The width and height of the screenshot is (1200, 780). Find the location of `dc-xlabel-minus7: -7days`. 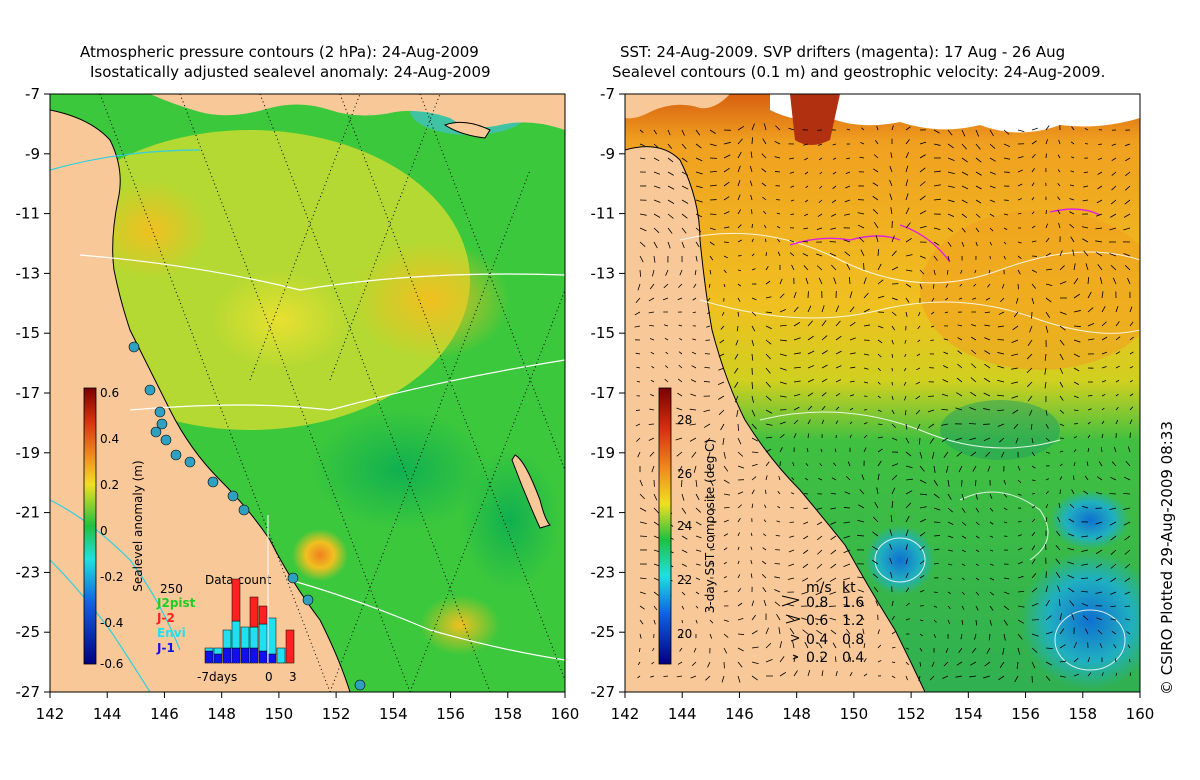

dc-xlabel-minus7: -7days is located at coordinates (217, 677).